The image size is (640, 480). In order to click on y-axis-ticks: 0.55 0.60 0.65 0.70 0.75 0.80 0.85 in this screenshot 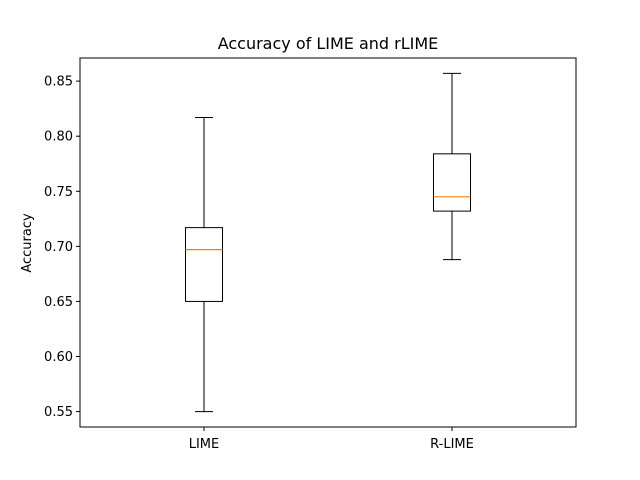, I will do `click(62, 247)`.